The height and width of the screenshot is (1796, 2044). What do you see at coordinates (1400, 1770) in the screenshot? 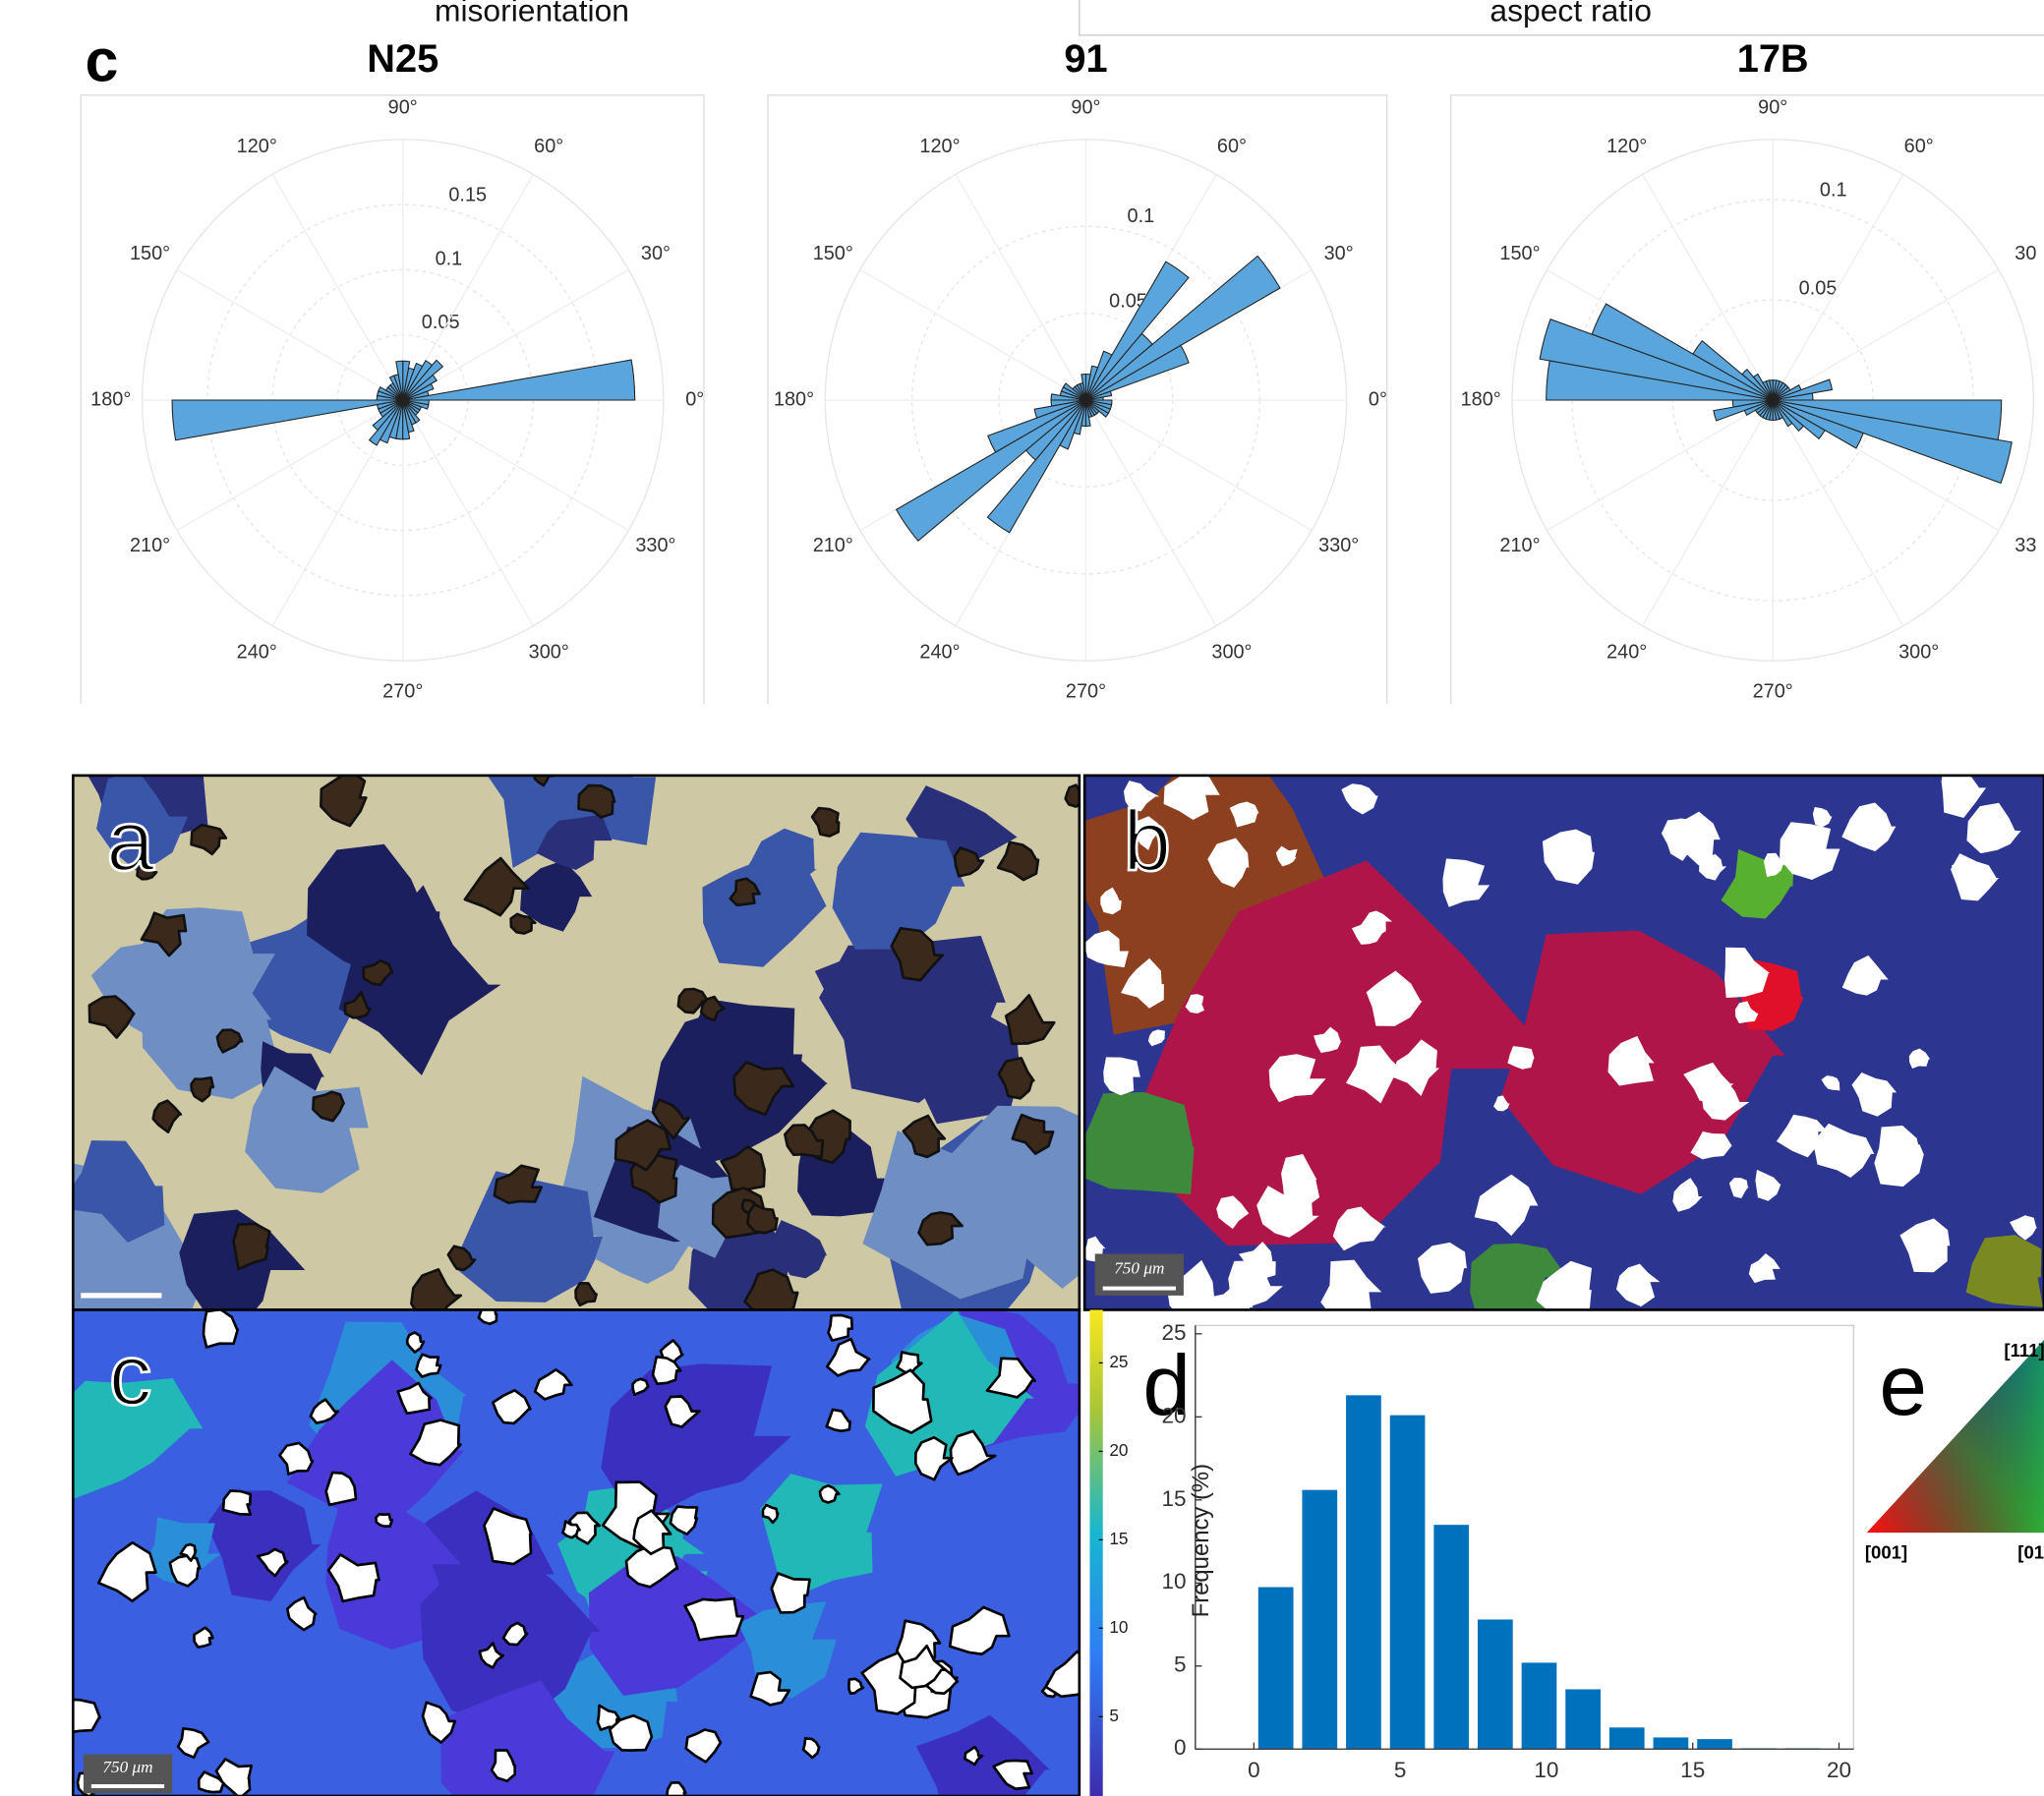
I see `x-tick-label: 5` at bounding box center [1400, 1770].